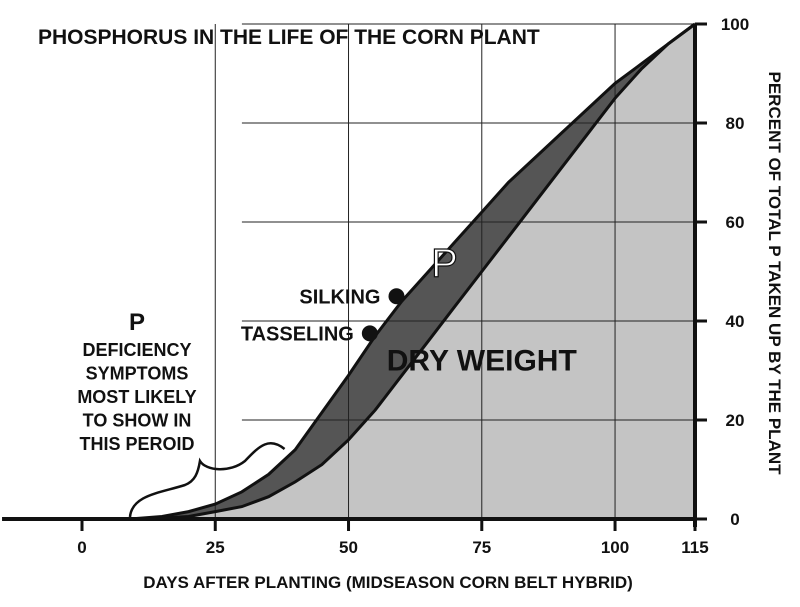  I want to click on y-tick-label: 20, so click(735, 420).